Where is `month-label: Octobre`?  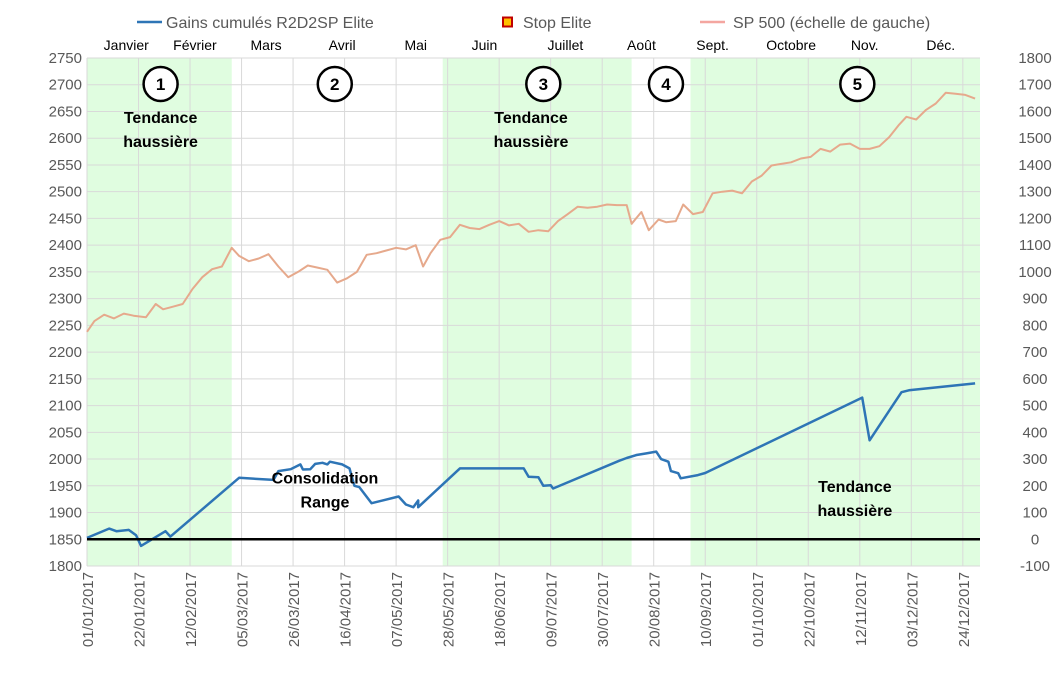 month-label: Octobre is located at coordinates (791, 45).